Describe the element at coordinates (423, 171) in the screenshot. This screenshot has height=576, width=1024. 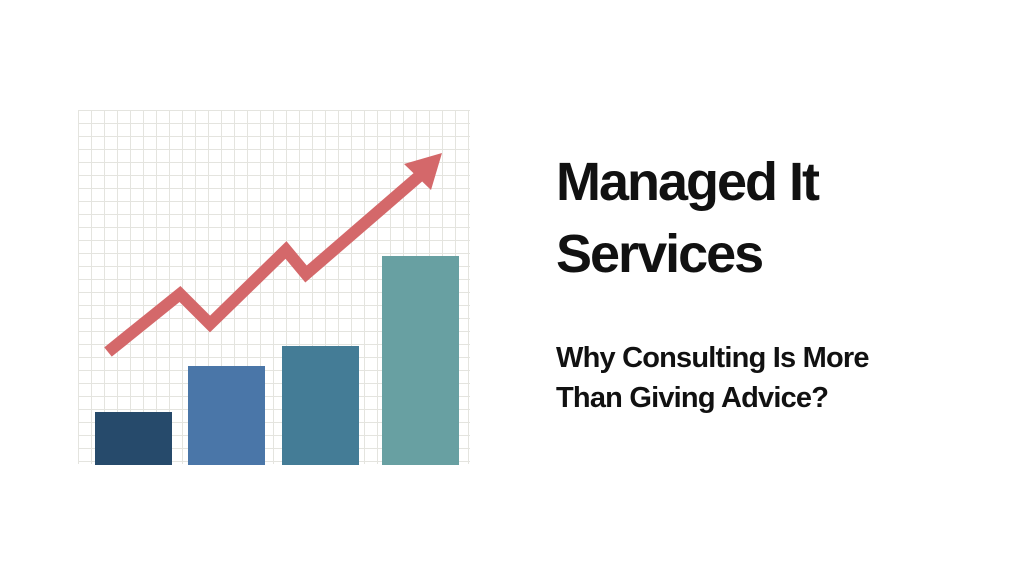
I see `arrow-head` at that location.